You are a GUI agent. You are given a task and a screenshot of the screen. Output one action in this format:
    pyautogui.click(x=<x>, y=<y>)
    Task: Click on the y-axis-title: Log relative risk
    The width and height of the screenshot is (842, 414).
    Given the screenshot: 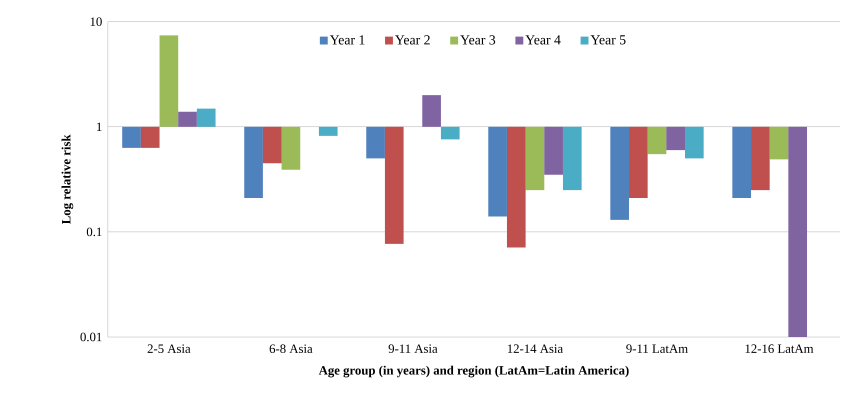 What is the action you would take?
    pyautogui.click(x=68, y=179)
    